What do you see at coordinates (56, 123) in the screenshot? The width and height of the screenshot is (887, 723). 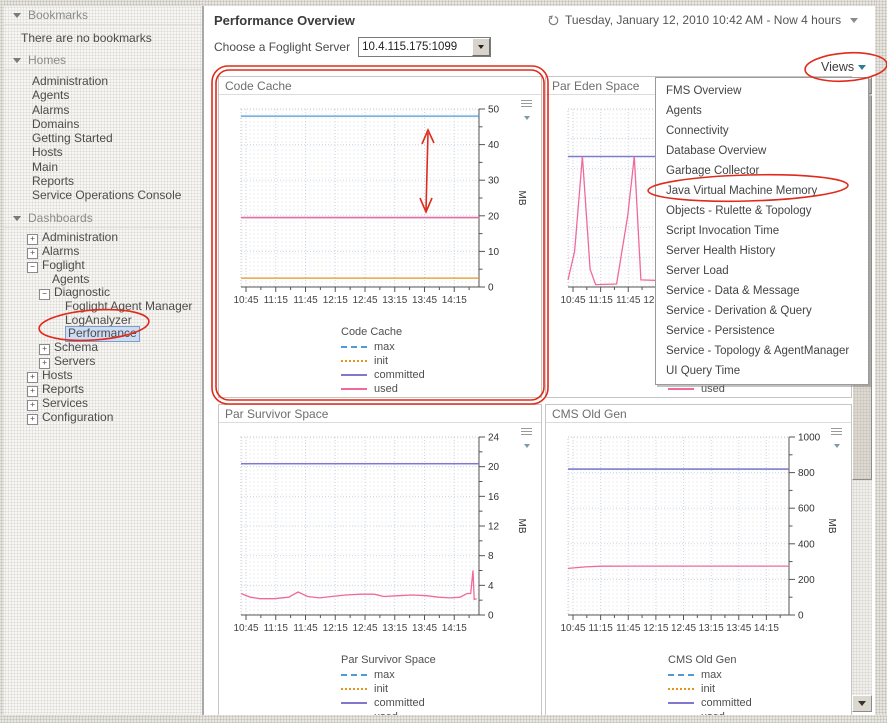 I see `sidebar-item-domains: Domains` at bounding box center [56, 123].